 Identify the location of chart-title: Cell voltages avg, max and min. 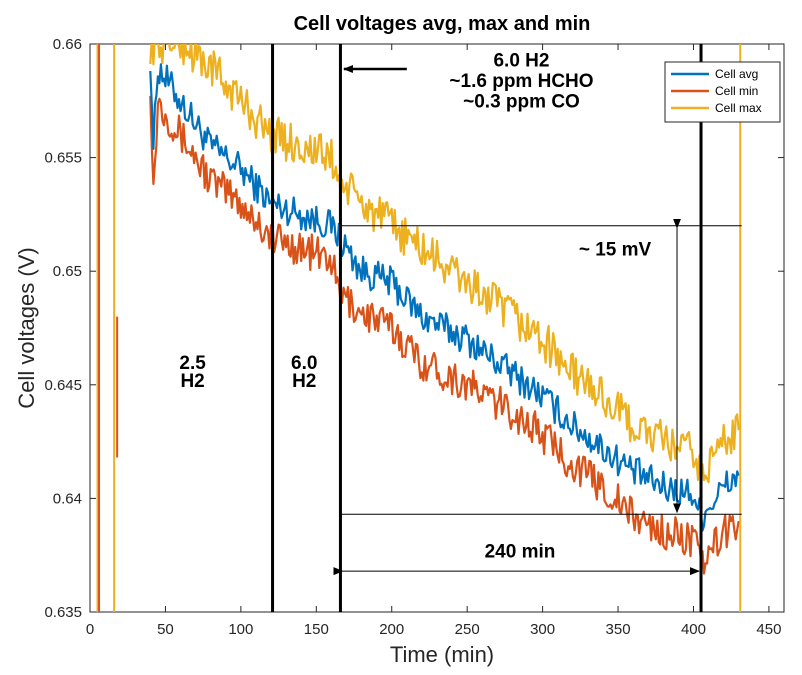
(442, 24).